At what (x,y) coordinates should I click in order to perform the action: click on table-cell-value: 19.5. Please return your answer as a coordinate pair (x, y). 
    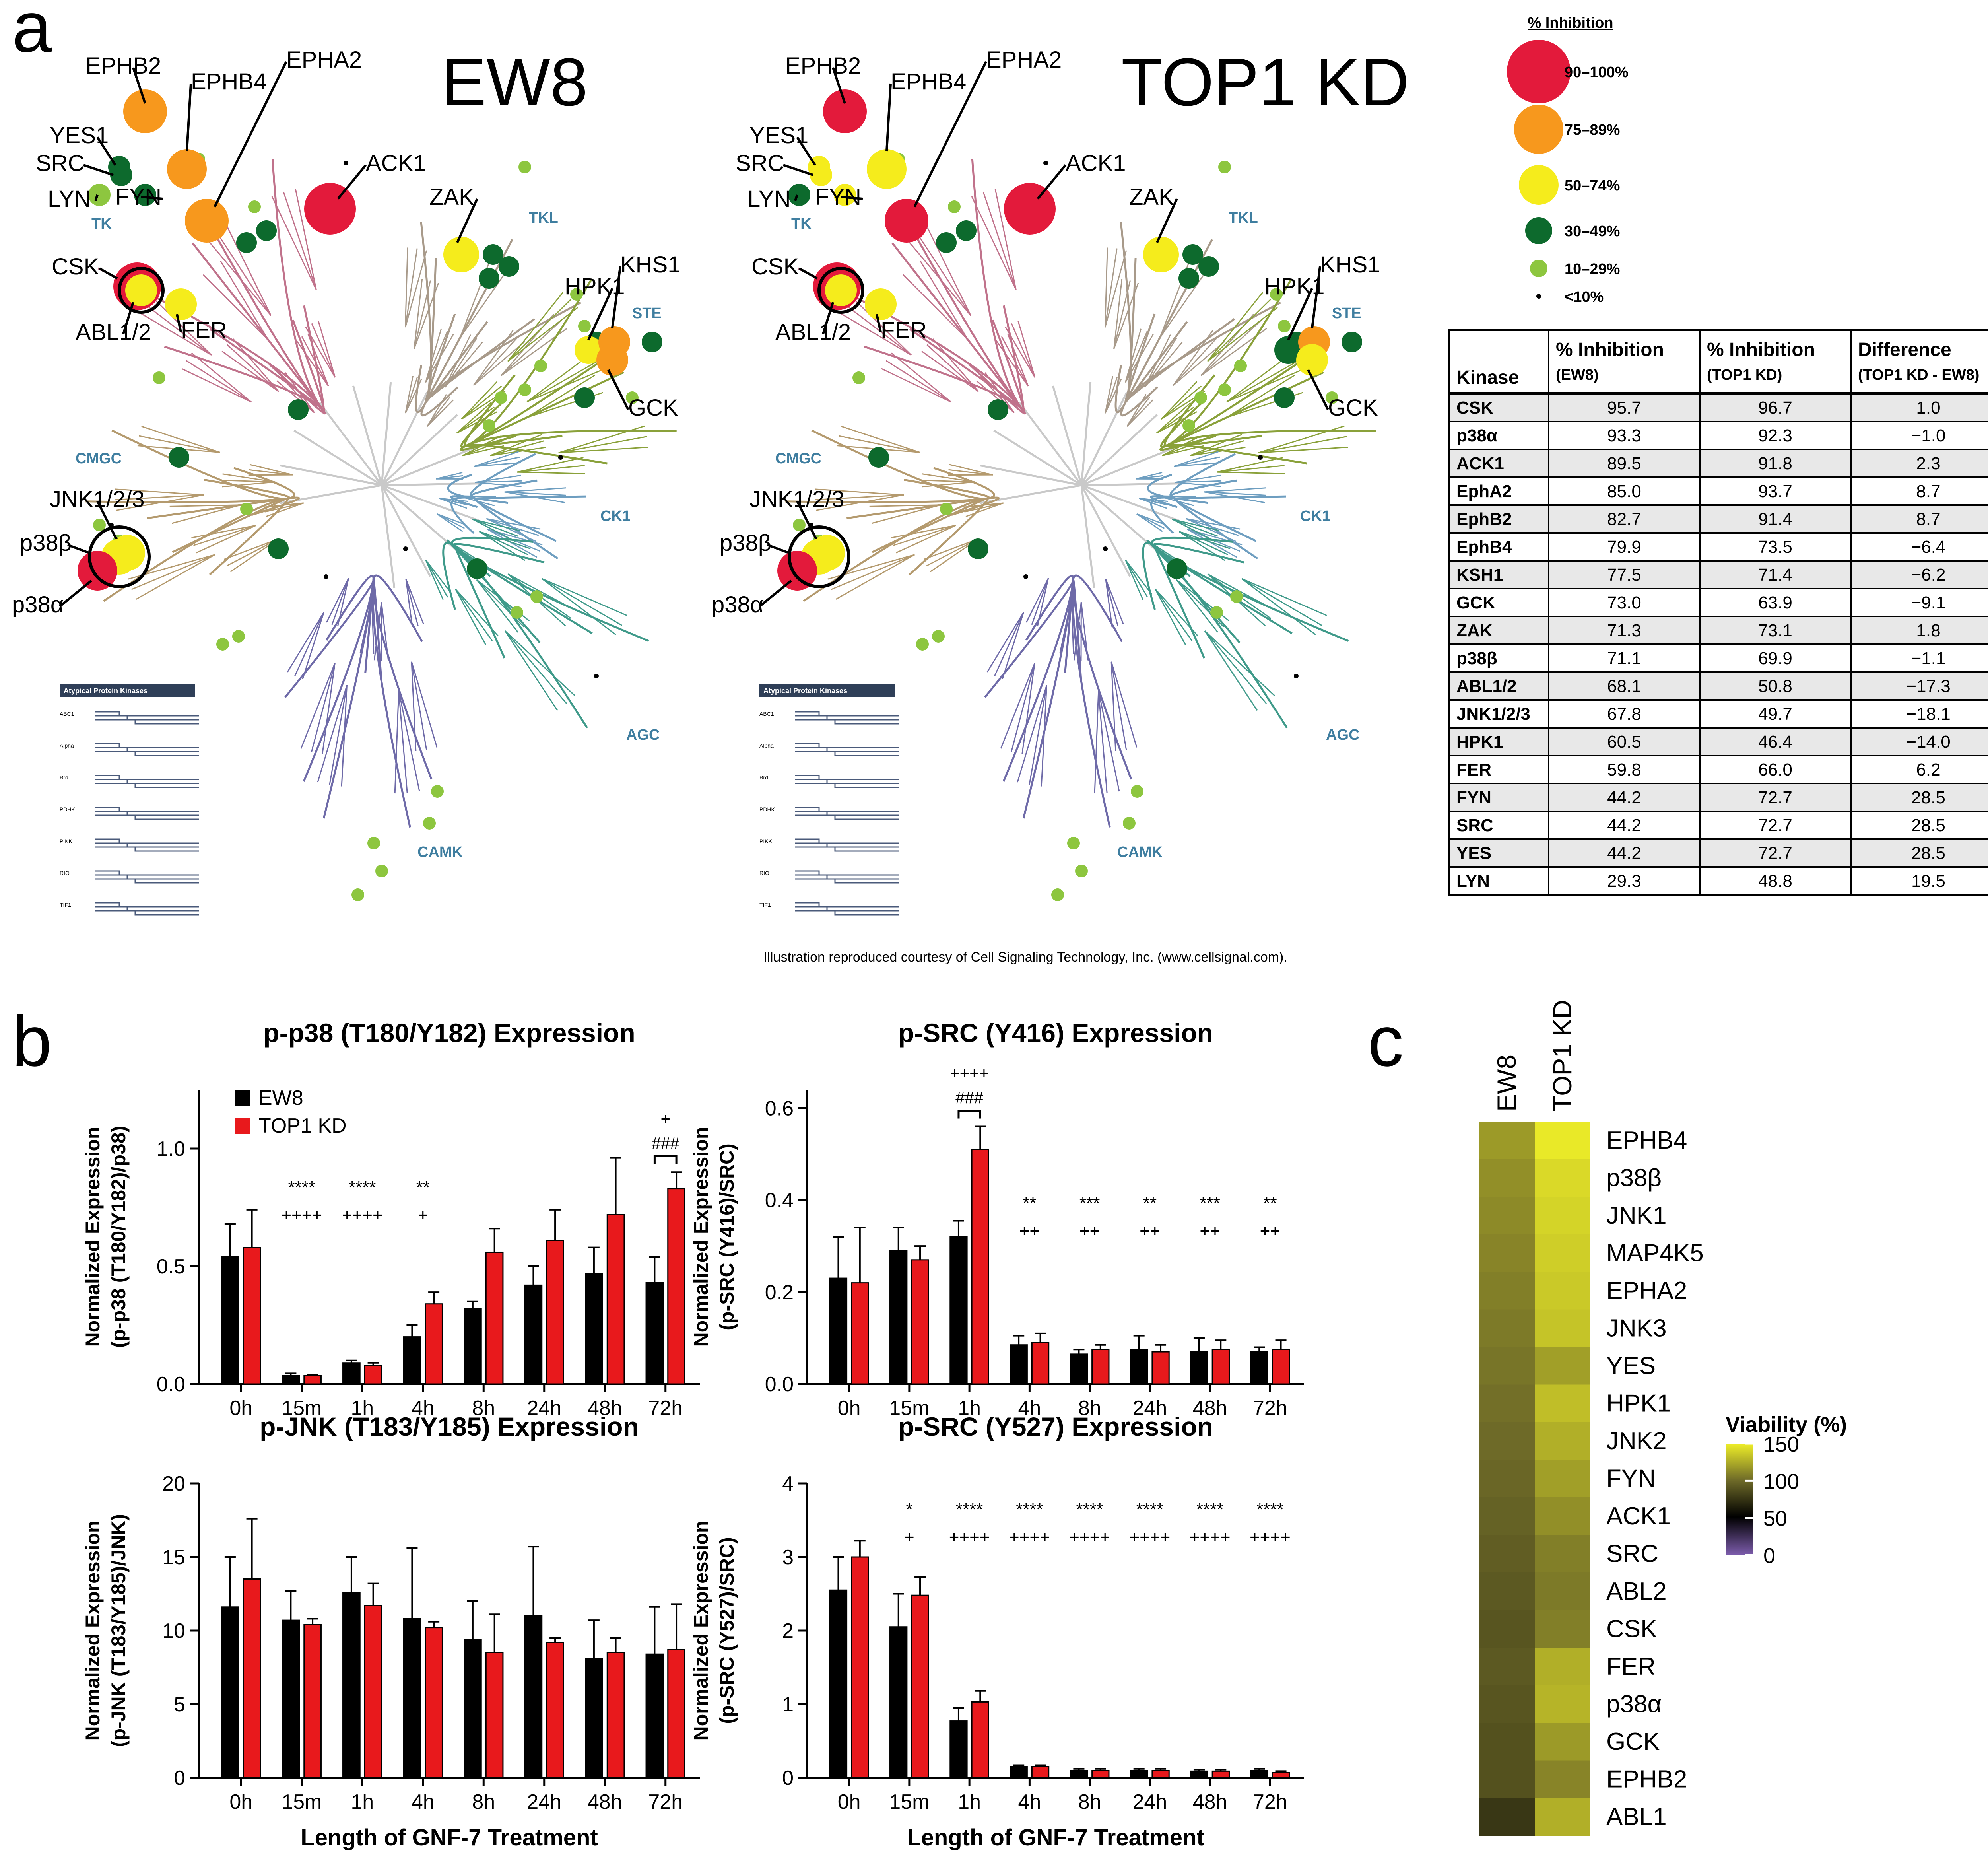
    Looking at the image, I should click on (1928, 881).